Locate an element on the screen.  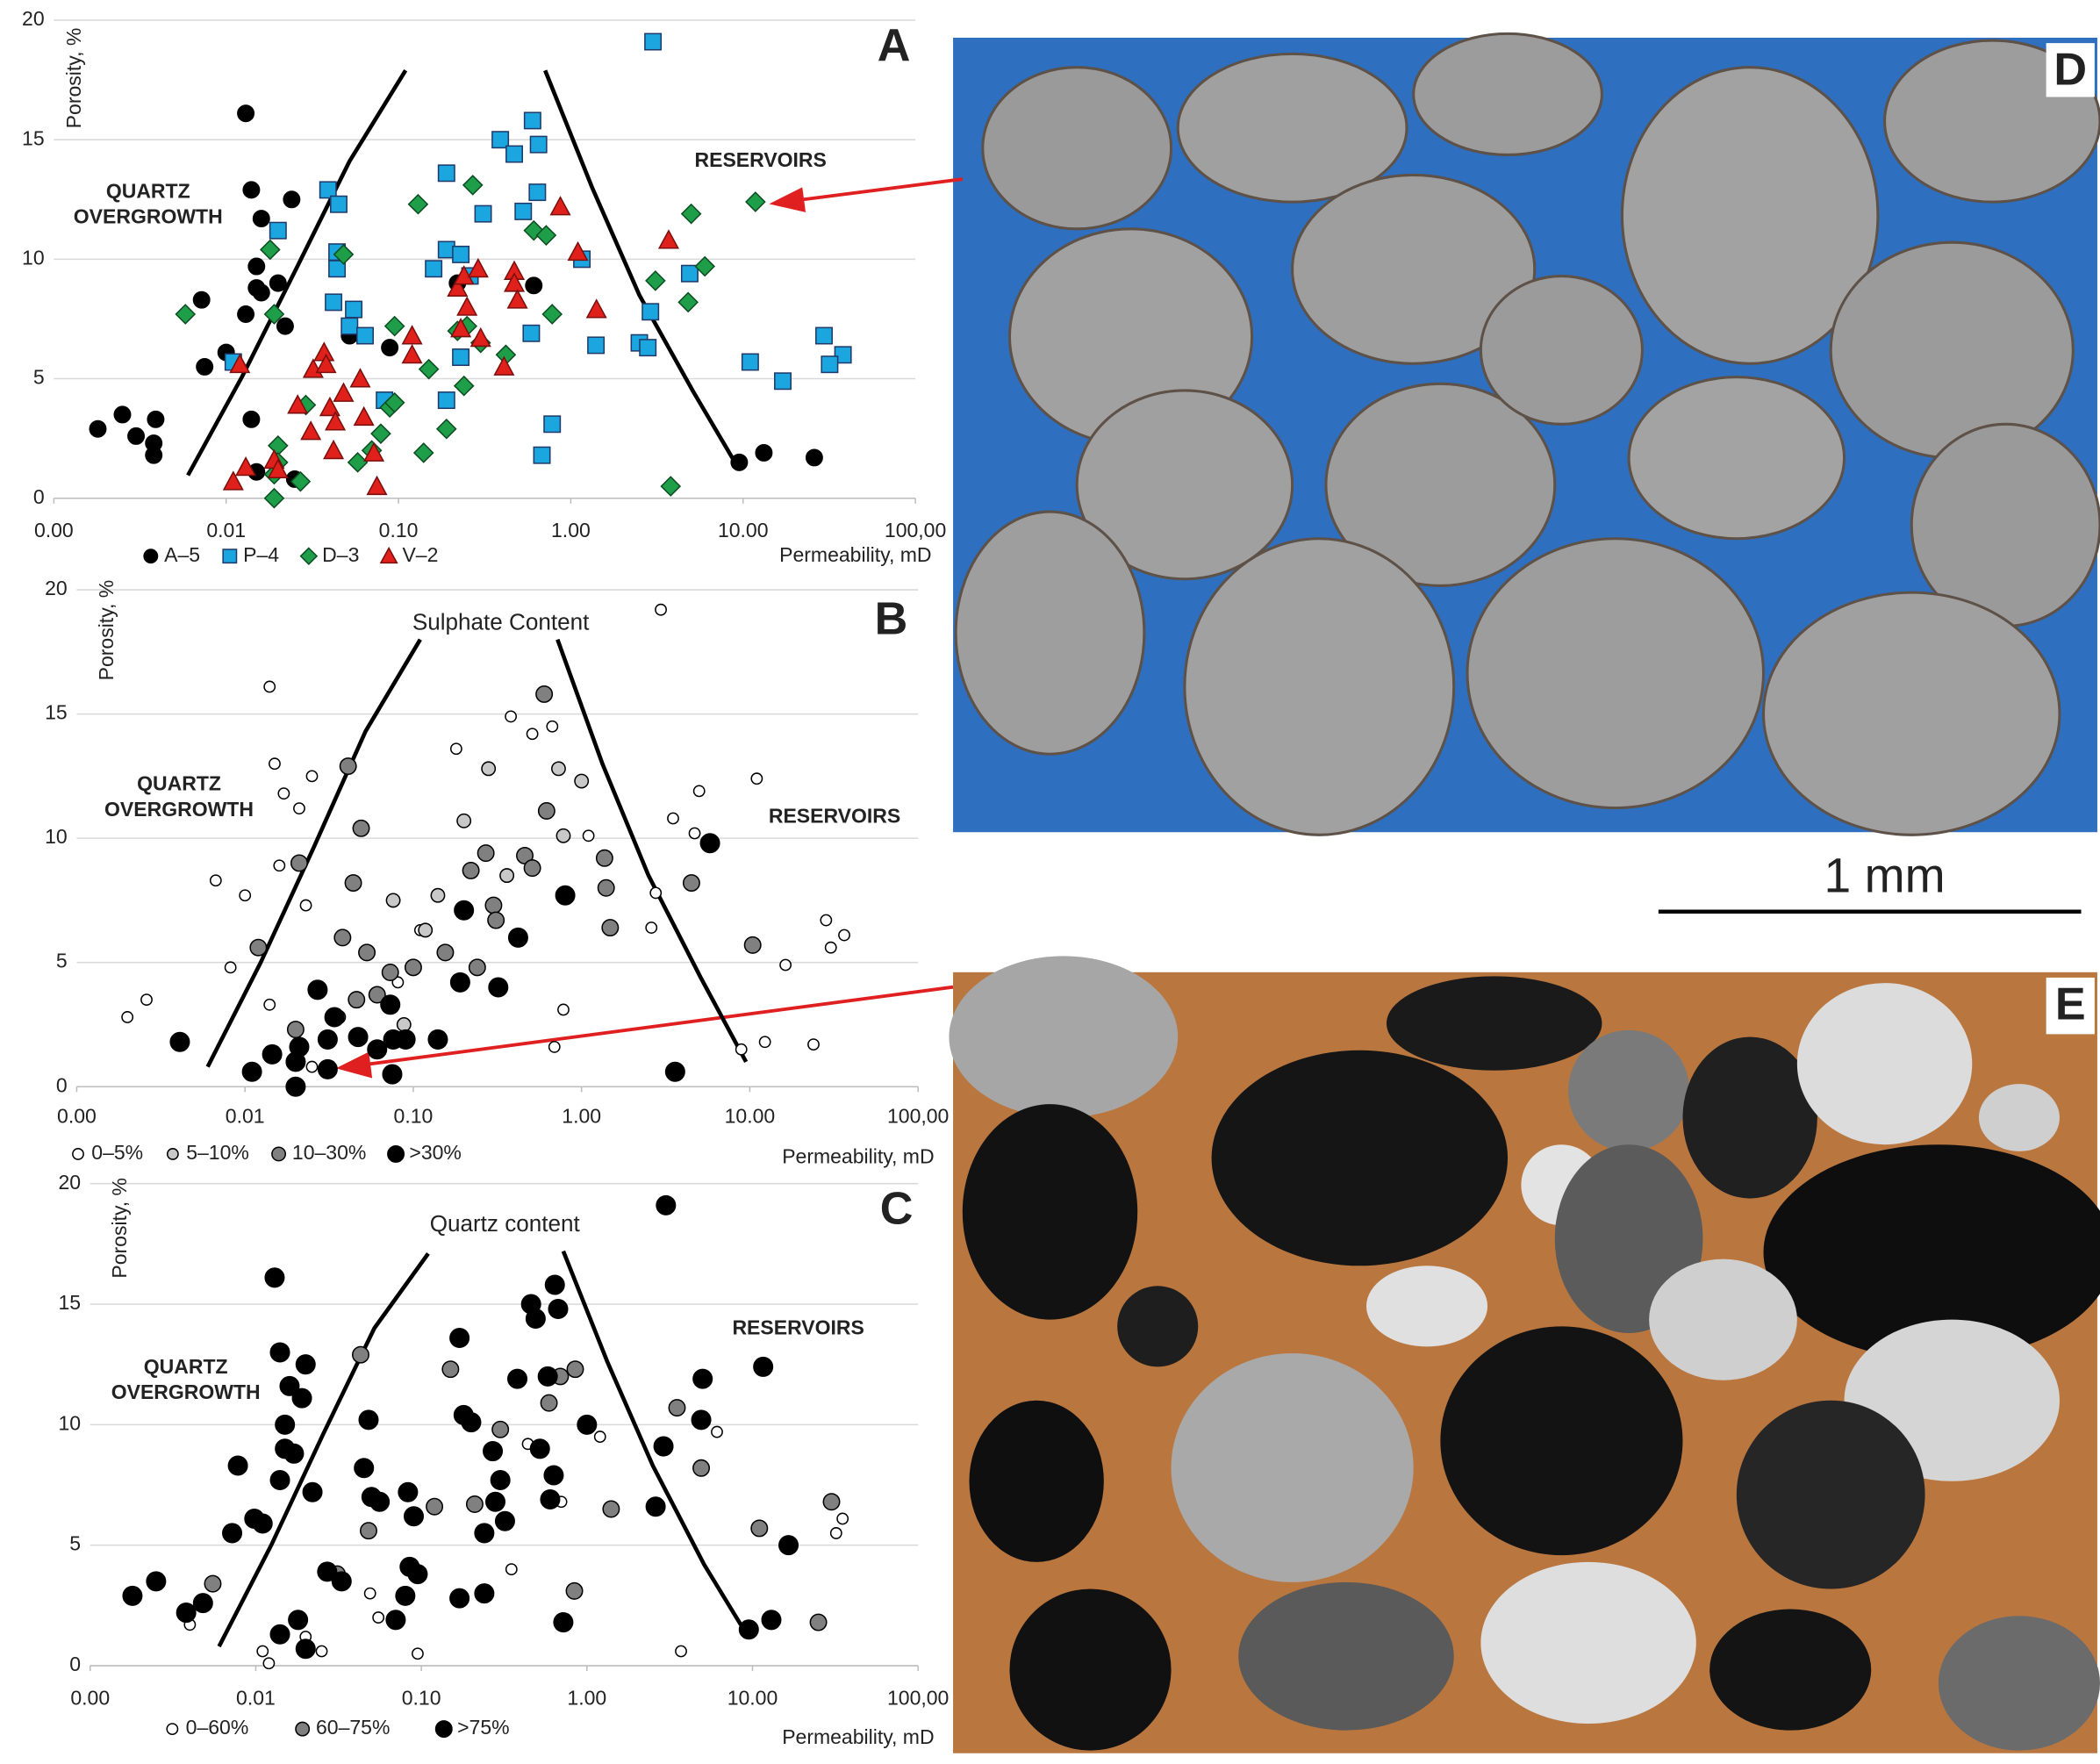
zone-label: RESERVOIRS is located at coordinates (798, 1327).